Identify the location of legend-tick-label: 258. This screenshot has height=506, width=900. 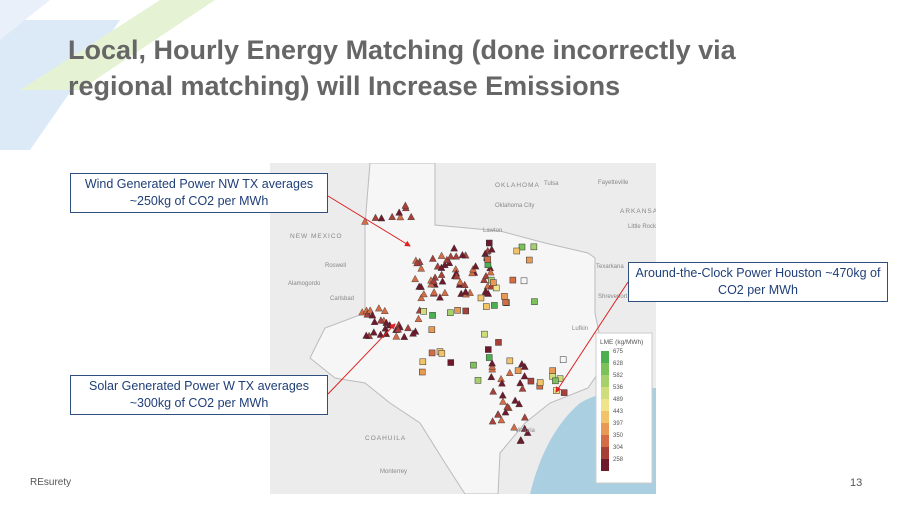
(618, 460).